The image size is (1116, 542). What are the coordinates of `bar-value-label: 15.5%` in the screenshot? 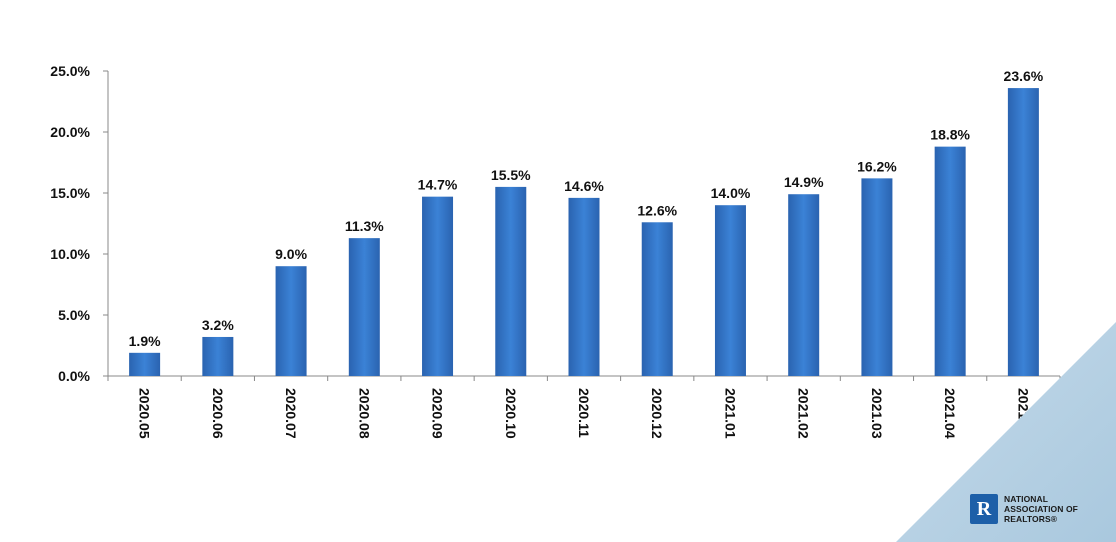 It's located at (511, 175).